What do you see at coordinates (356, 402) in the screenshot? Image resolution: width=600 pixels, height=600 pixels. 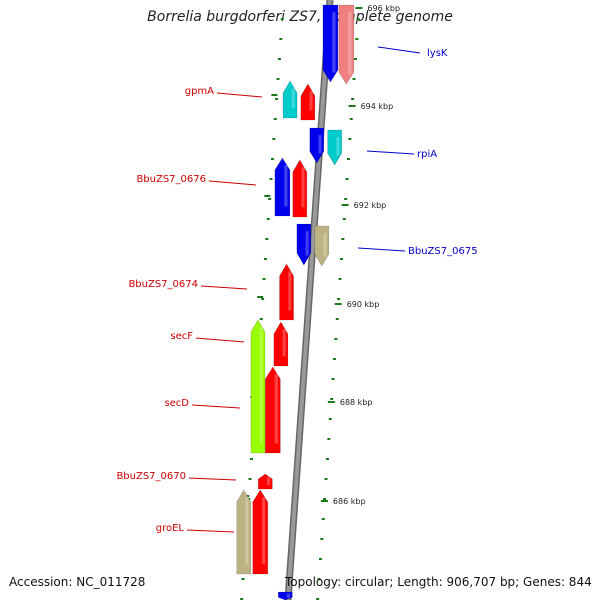 I see `scale-label: 688 kbp` at bounding box center [356, 402].